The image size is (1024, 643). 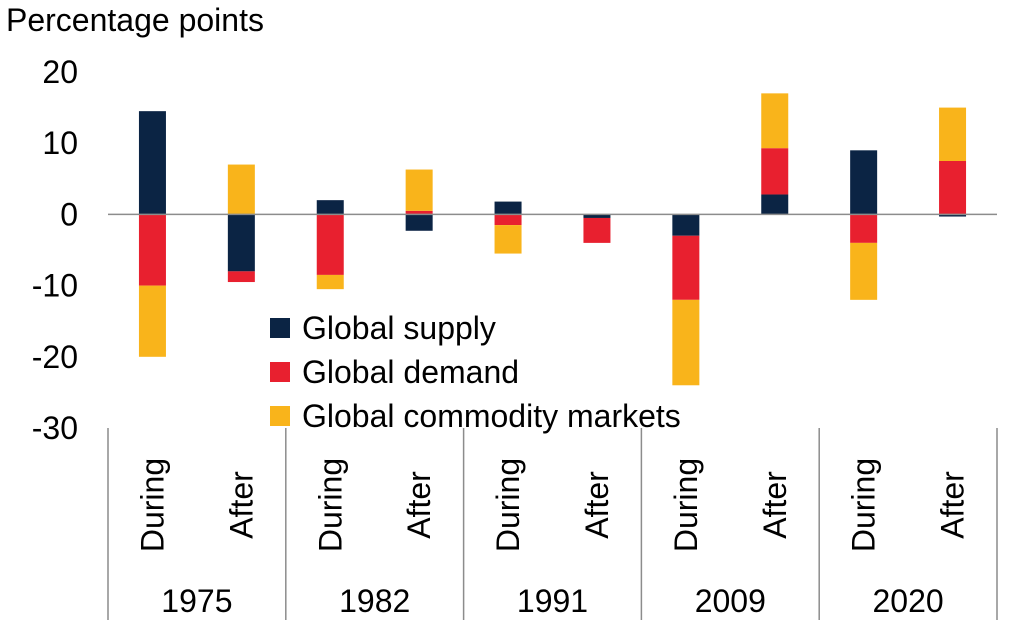 I want to click on legend-label-global-supply: Global supply, so click(x=399, y=327).